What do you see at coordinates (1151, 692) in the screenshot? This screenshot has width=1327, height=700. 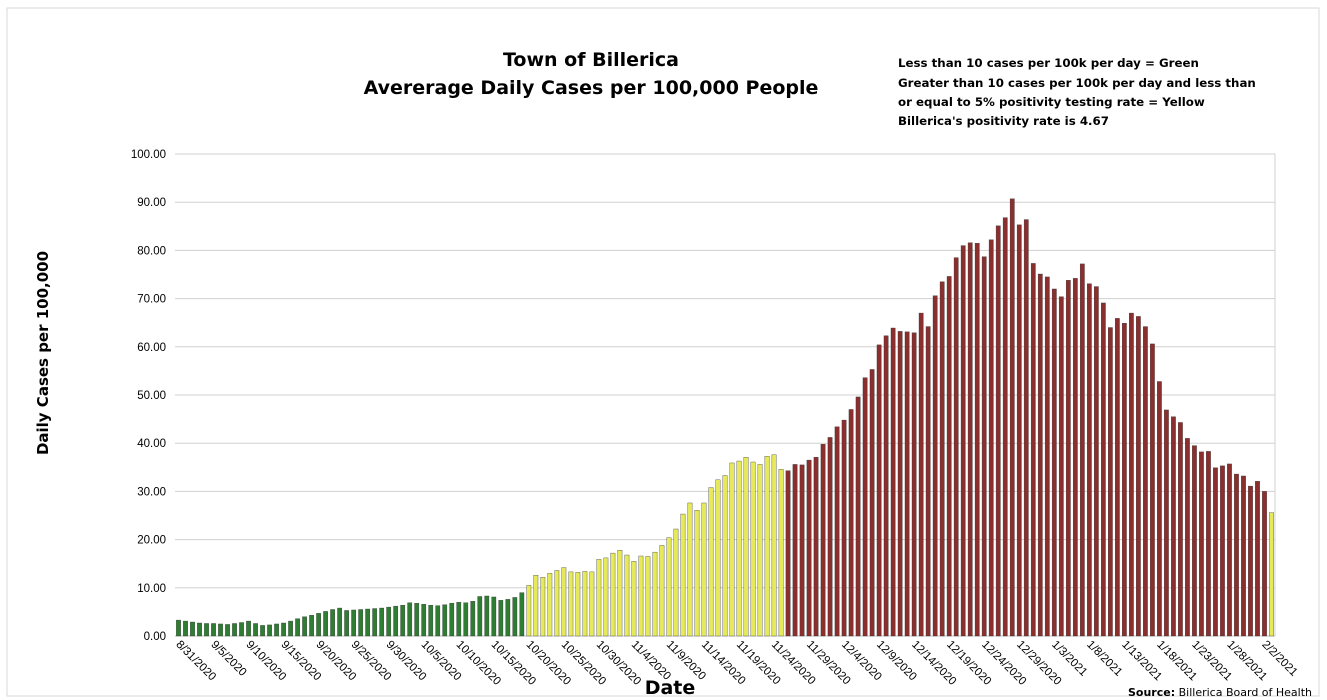 I see `source-label: Source:` at bounding box center [1151, 692].